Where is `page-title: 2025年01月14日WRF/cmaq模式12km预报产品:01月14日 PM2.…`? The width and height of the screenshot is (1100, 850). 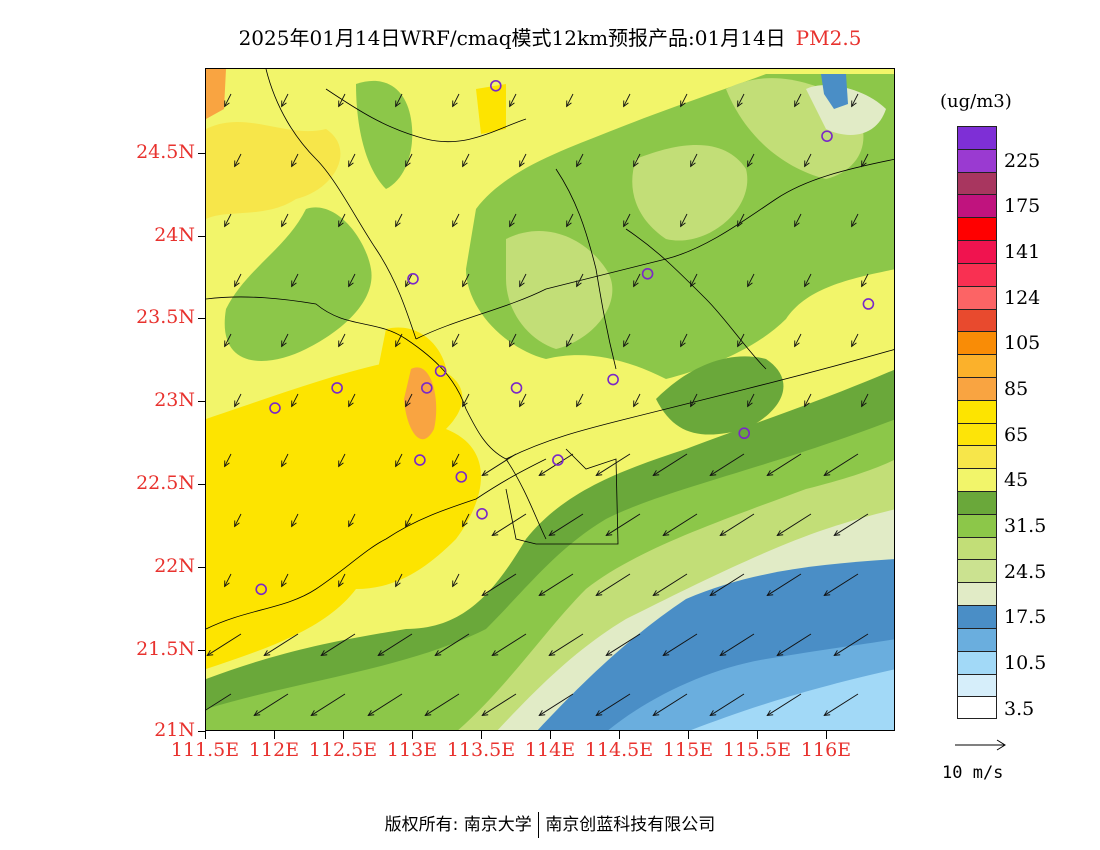
page-title: 2025年01月14日WRF/cmaq模式12km预报产品:01月14日 PM2.… is located at coordinates (550, 36).